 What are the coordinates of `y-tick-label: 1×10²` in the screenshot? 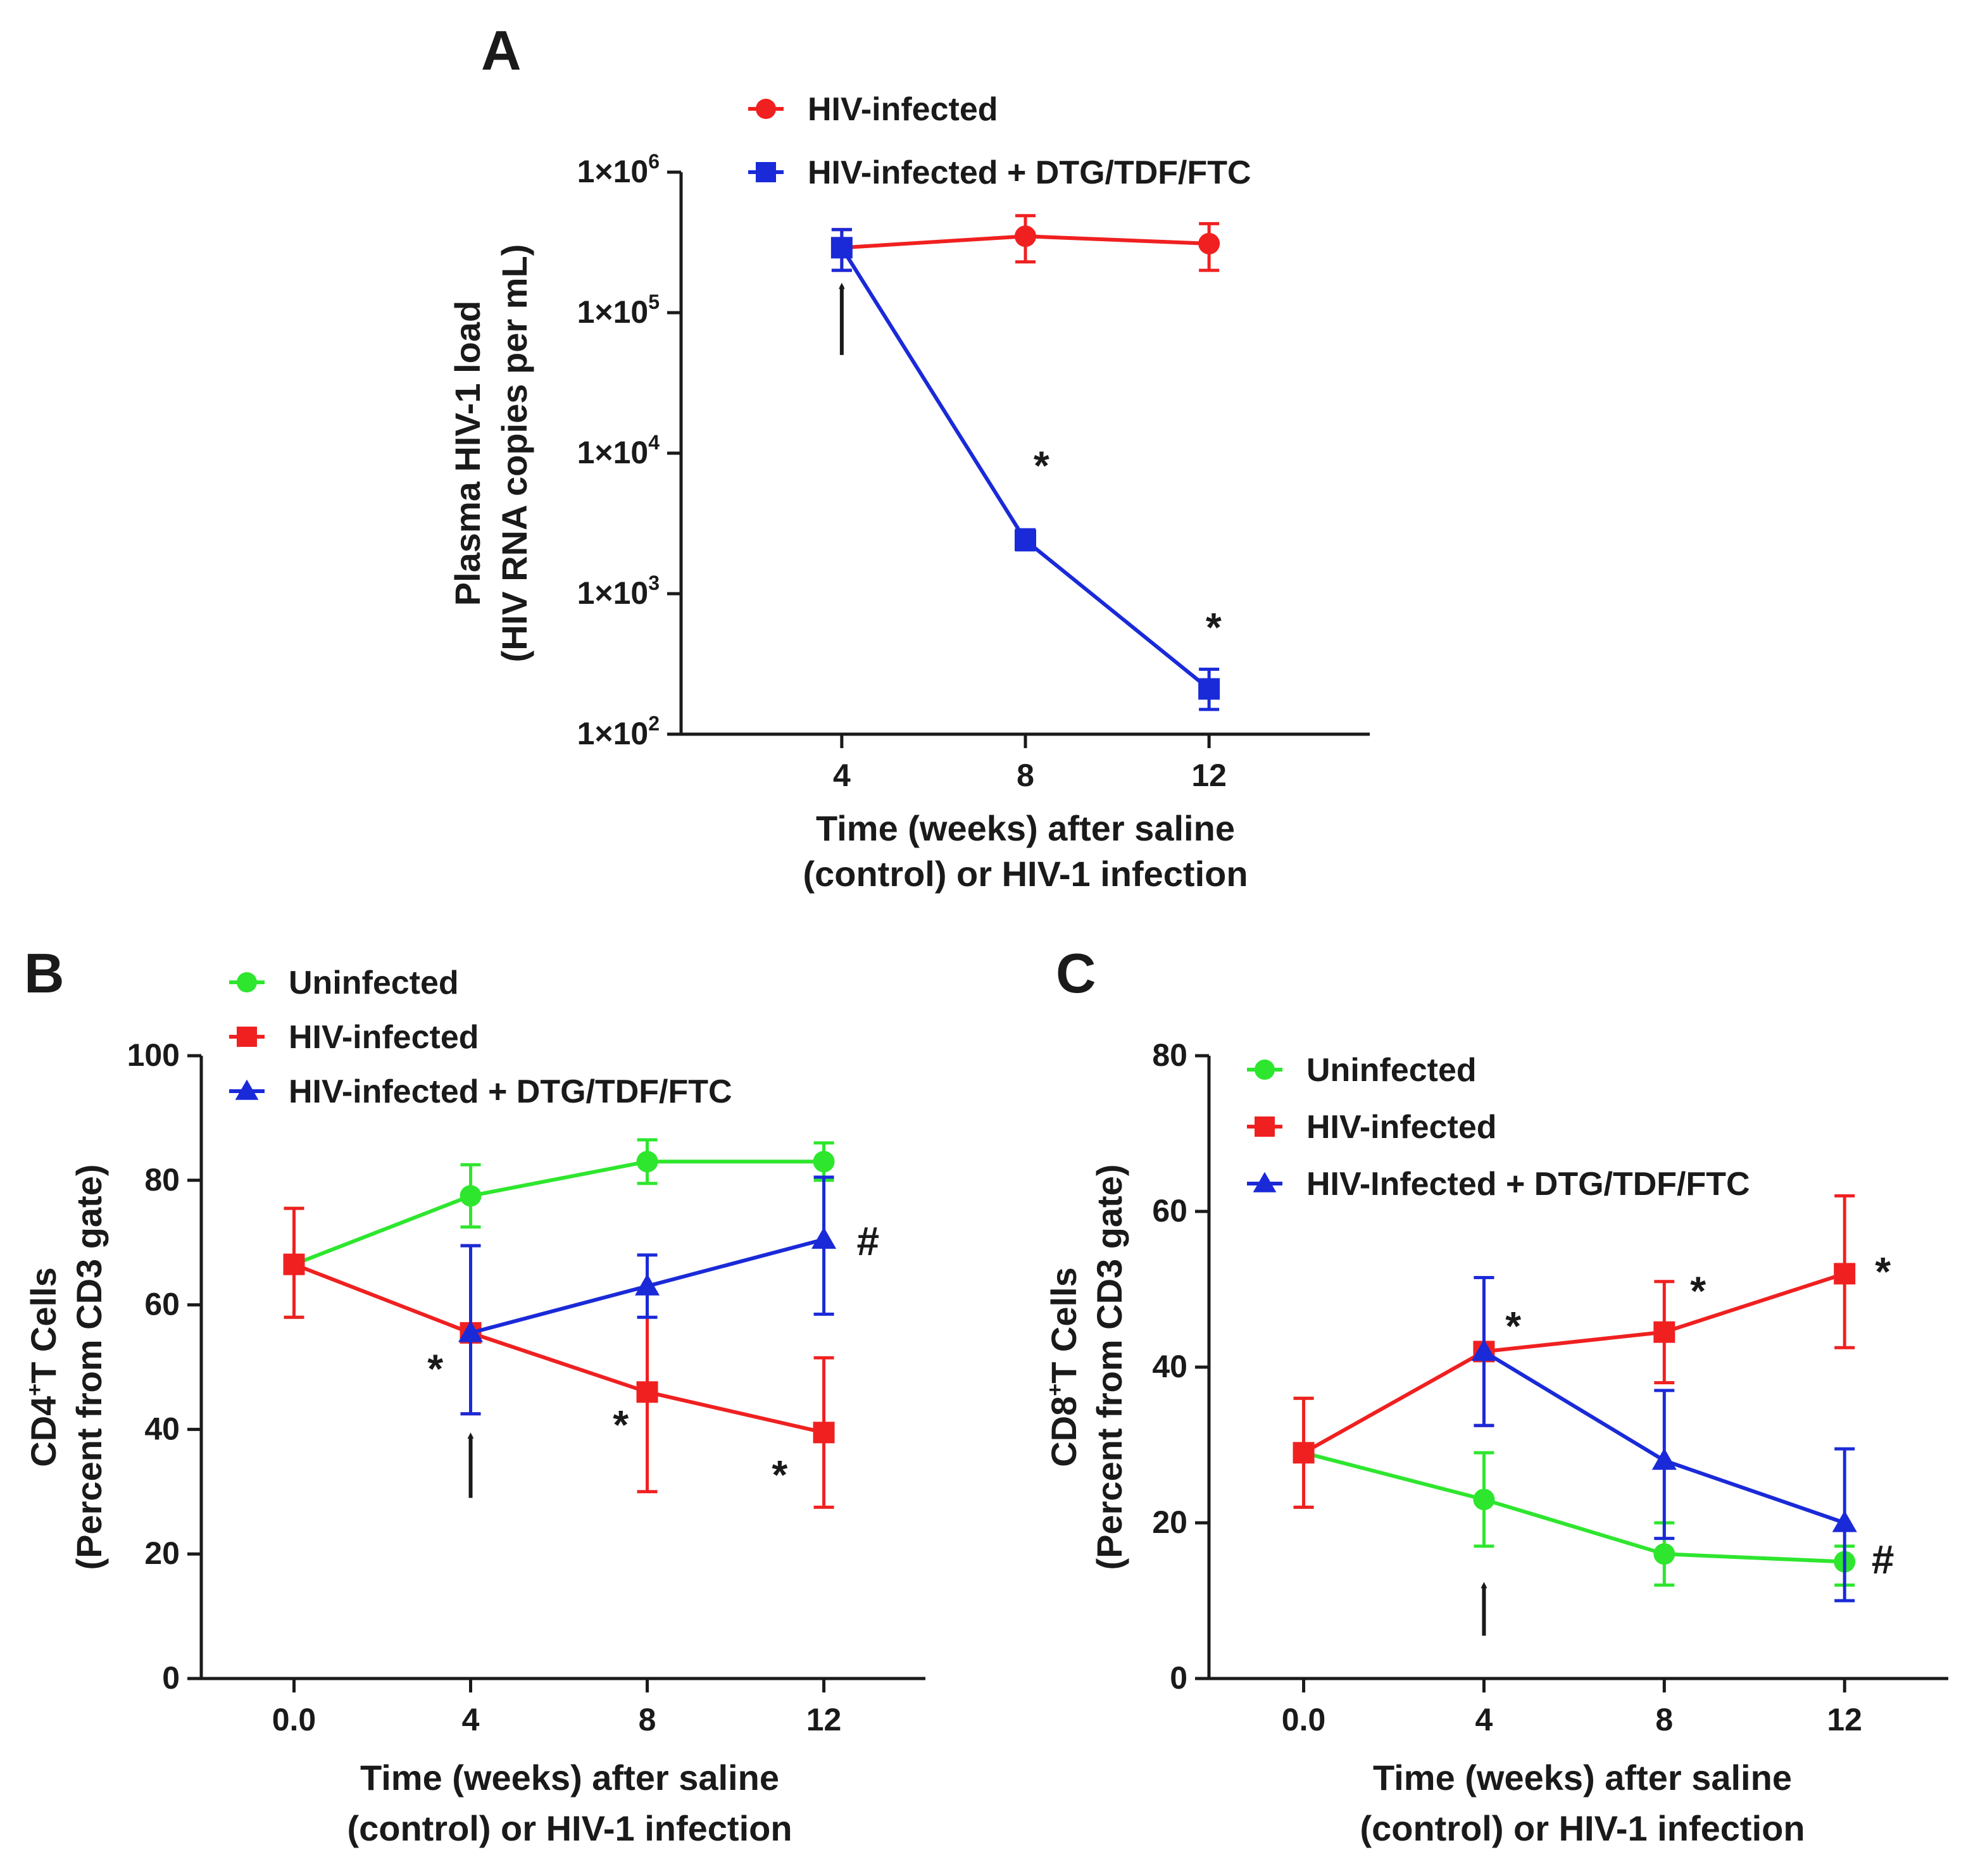 It's located at (618, 731).